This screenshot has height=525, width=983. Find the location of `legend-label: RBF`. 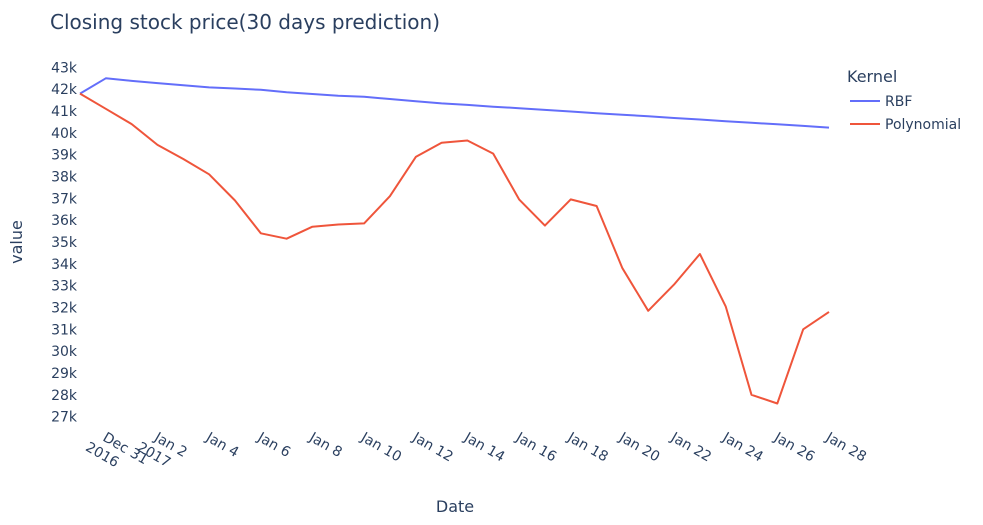

legend-label: RBF is located at coordinates (898, 102).